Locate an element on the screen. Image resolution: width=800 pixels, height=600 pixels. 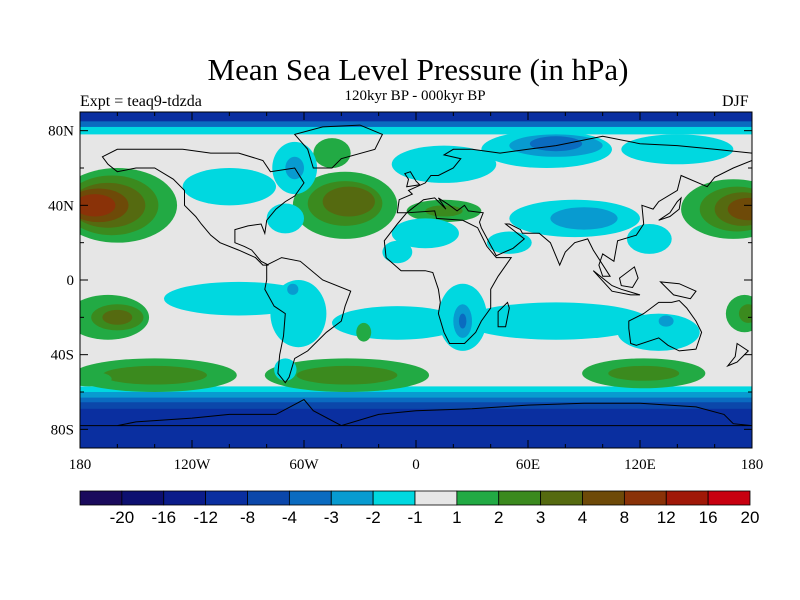
europe-low is located at coordinates (444, 164).